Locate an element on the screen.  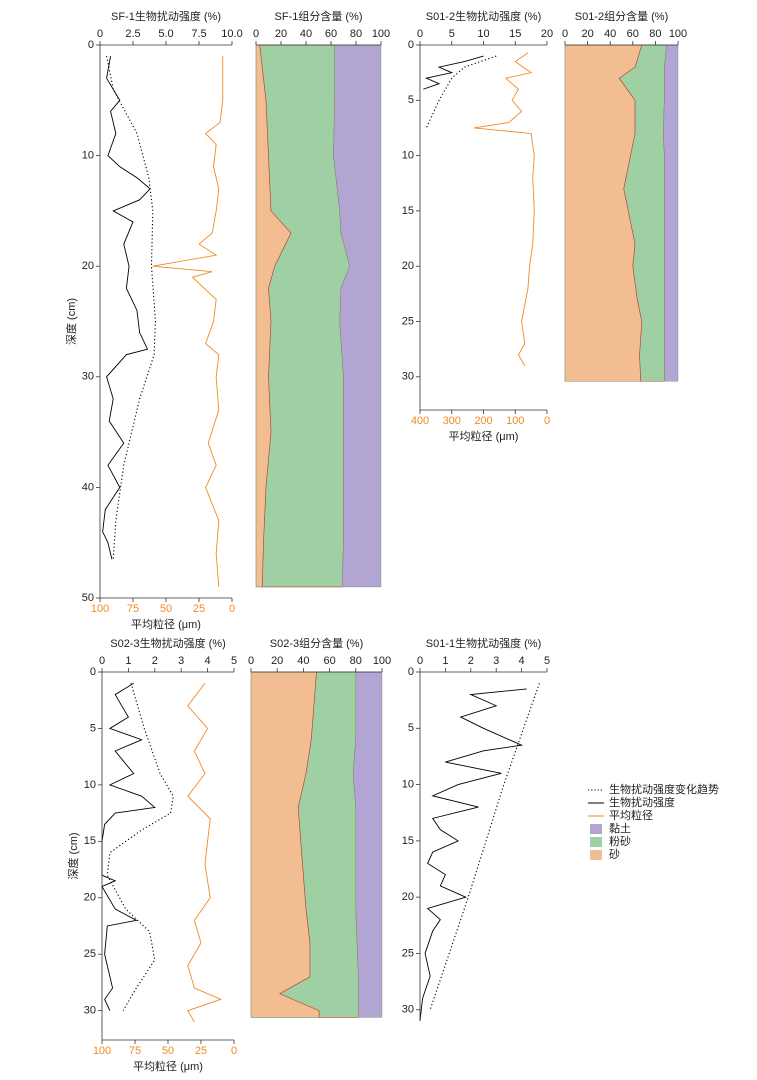
x-tick-label: 2 is located at coordinates (155, 661).